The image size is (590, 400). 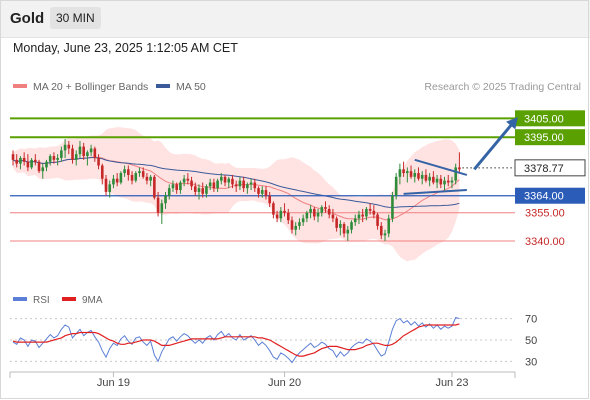 What do you see at coordinates (531, 320) in the screenshot?
I see `rsi-tick-label-70: 70` at bounding box center [531, 320].